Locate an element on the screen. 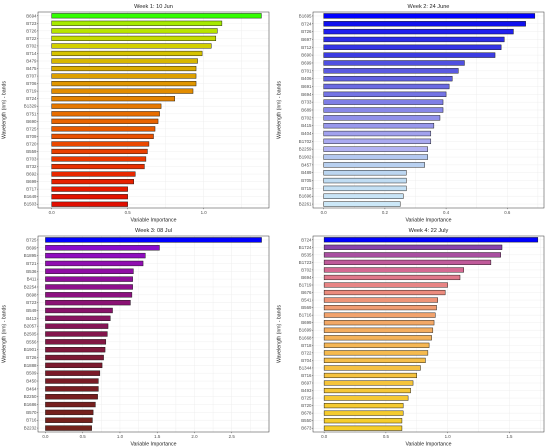 Image resolution: width=550 pixels, height=448 pixels. bar-B464 is located at coordinates (72, 389).